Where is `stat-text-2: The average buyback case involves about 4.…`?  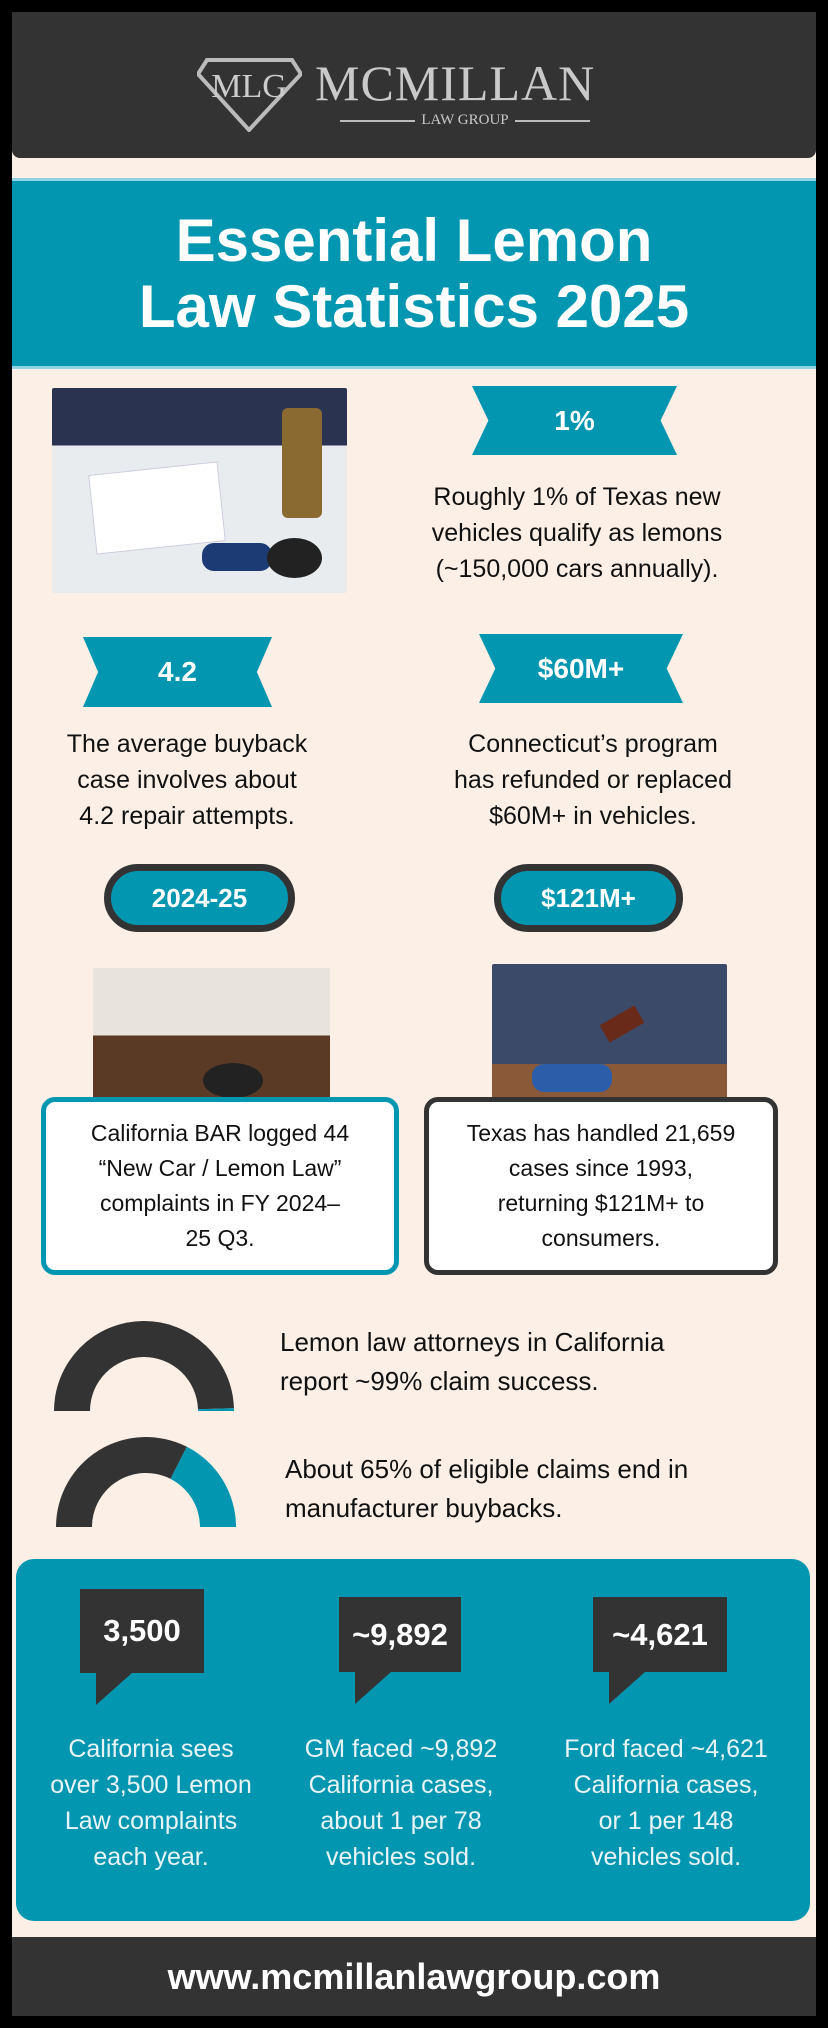
stat-text-2: The average buyback case involves about 4.… is located at coordinates (187, 780).